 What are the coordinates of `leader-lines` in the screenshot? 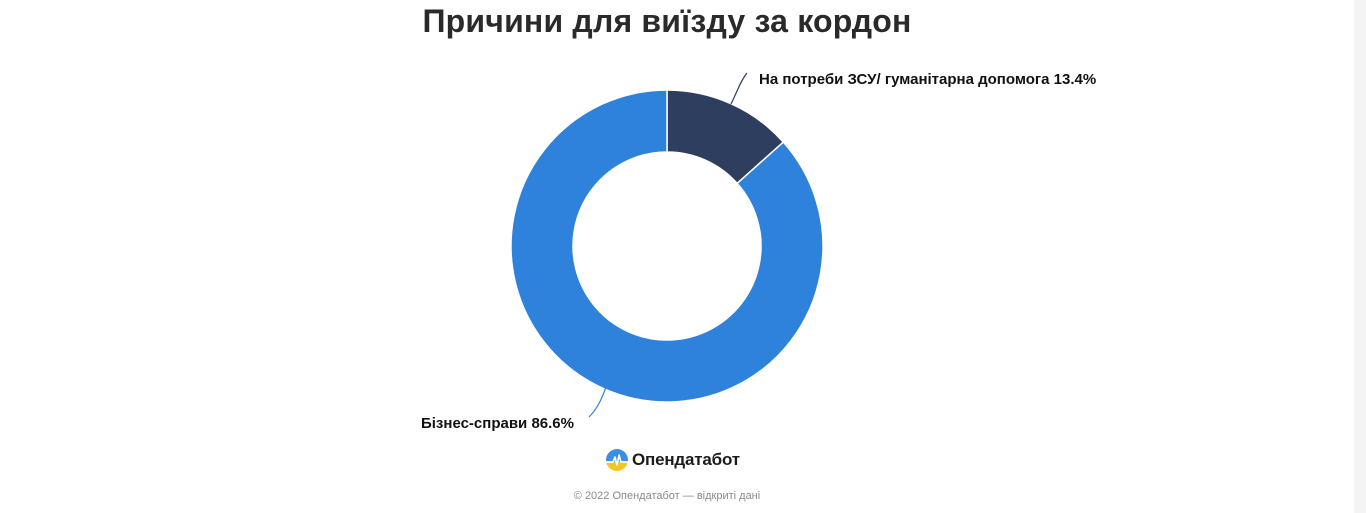 It's located at (668, 245).